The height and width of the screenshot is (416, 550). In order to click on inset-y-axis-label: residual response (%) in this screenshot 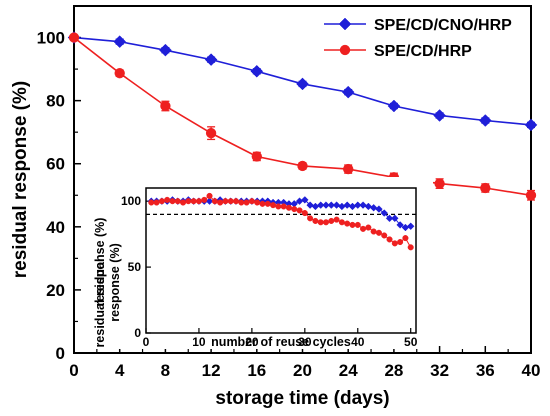, I will do `click(100, 283)`.